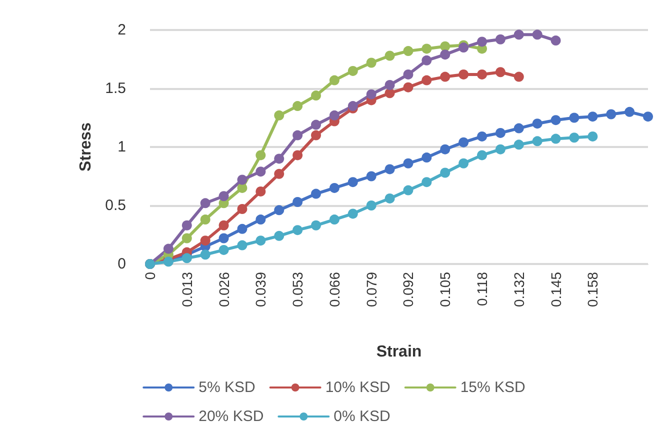 This screenshot has width=668, height=439. I want to click on y-axis-title: Stress, so click(86, 147).